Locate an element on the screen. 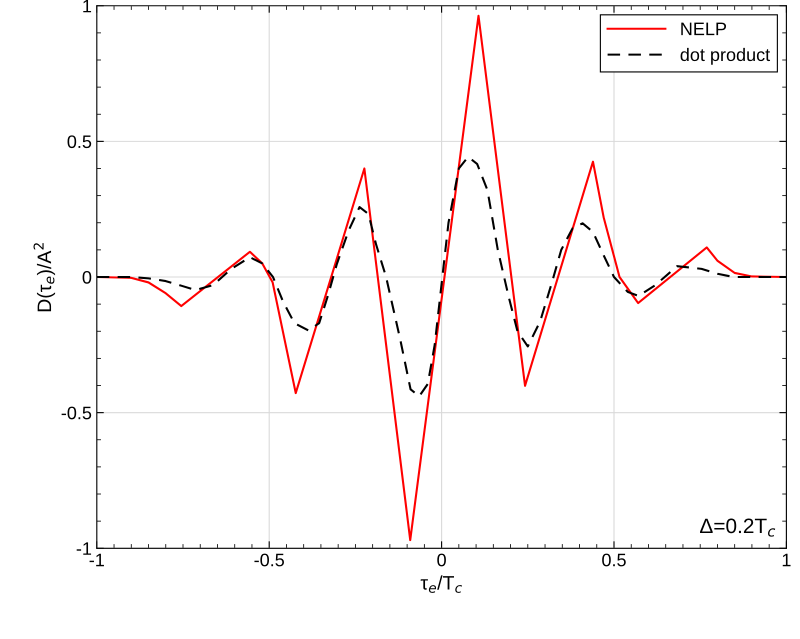 The image size is (800, 639). y-tick-label: 0 is located at coordinates (87, 277).